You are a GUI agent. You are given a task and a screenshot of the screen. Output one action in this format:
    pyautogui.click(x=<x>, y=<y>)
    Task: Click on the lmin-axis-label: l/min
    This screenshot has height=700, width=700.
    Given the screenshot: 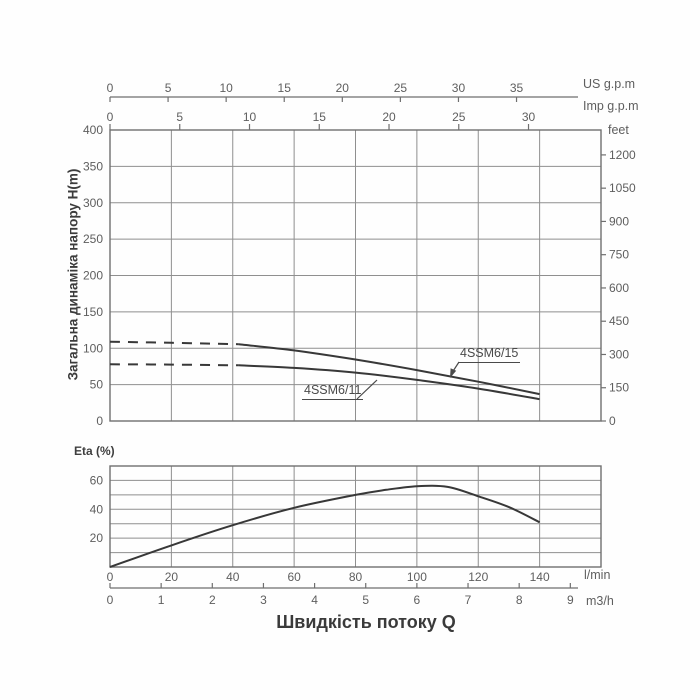 What is the action you would take?
    pyautogui.click(x=597, y=575)
    